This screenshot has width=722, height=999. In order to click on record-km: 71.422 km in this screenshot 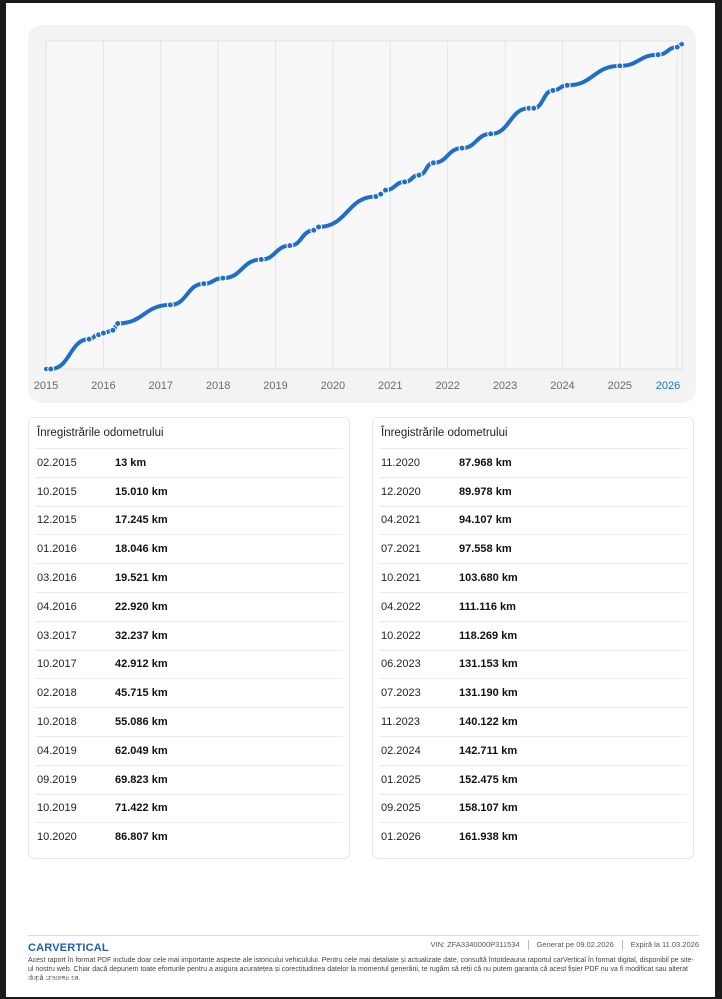, I will do `click(141, 808)`.